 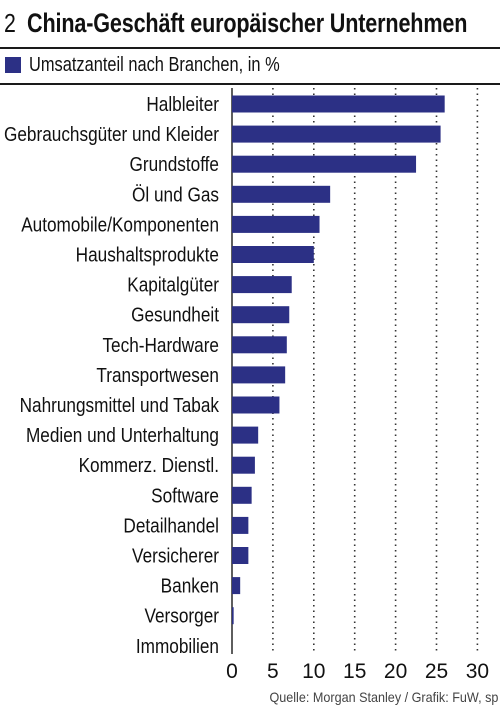 I want to click on chart-title: China-Geschäft europäischer Unternehmen, so click(x=247, y=23).